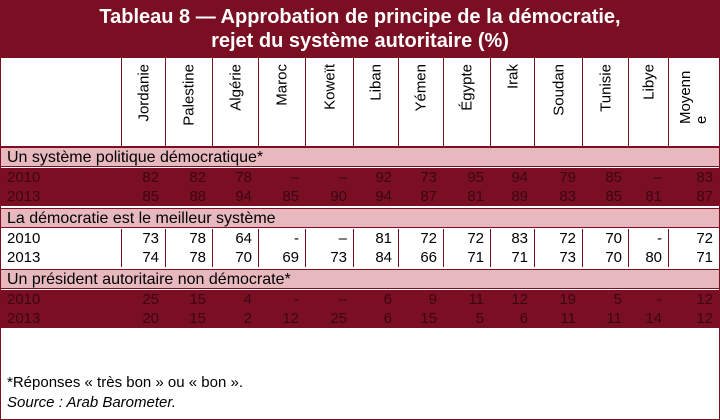  Describe the element at coordinates (693, 97) in the screenshot. I see `column-header-label: Moyenn e` at that location.